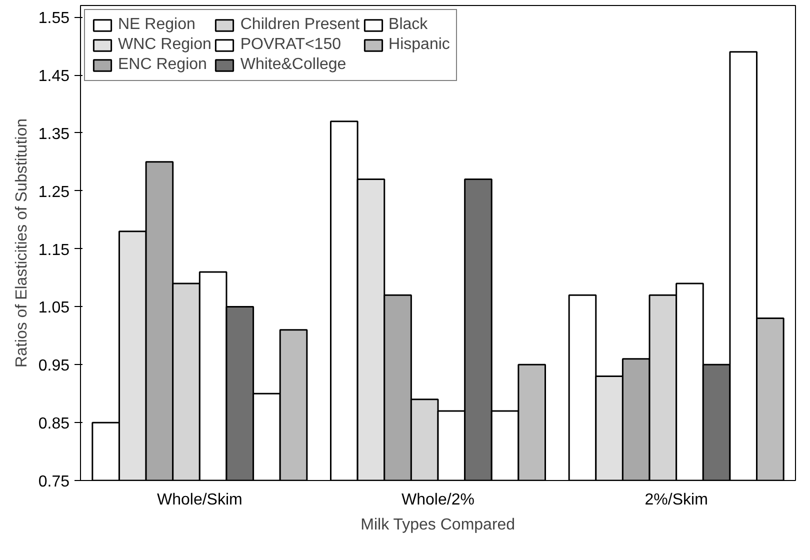 The height and width of the screenshot is (560, 810). I want to click on legend-label: Hispanic, so click(419, 45).